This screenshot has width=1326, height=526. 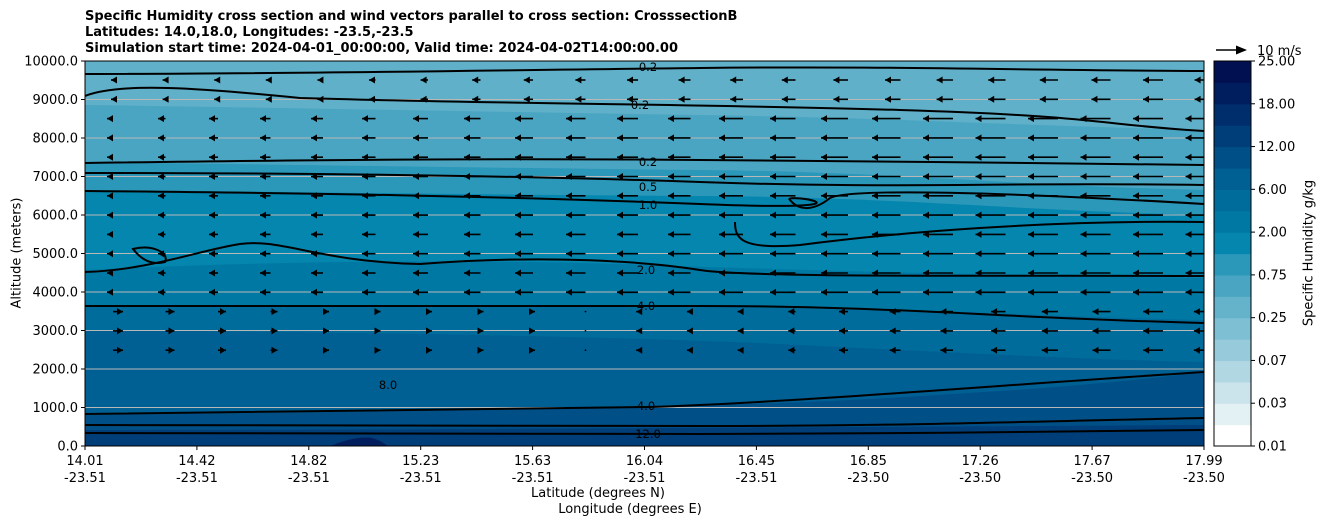 I want to click on contour-8.0, so click(x=644, y=422).